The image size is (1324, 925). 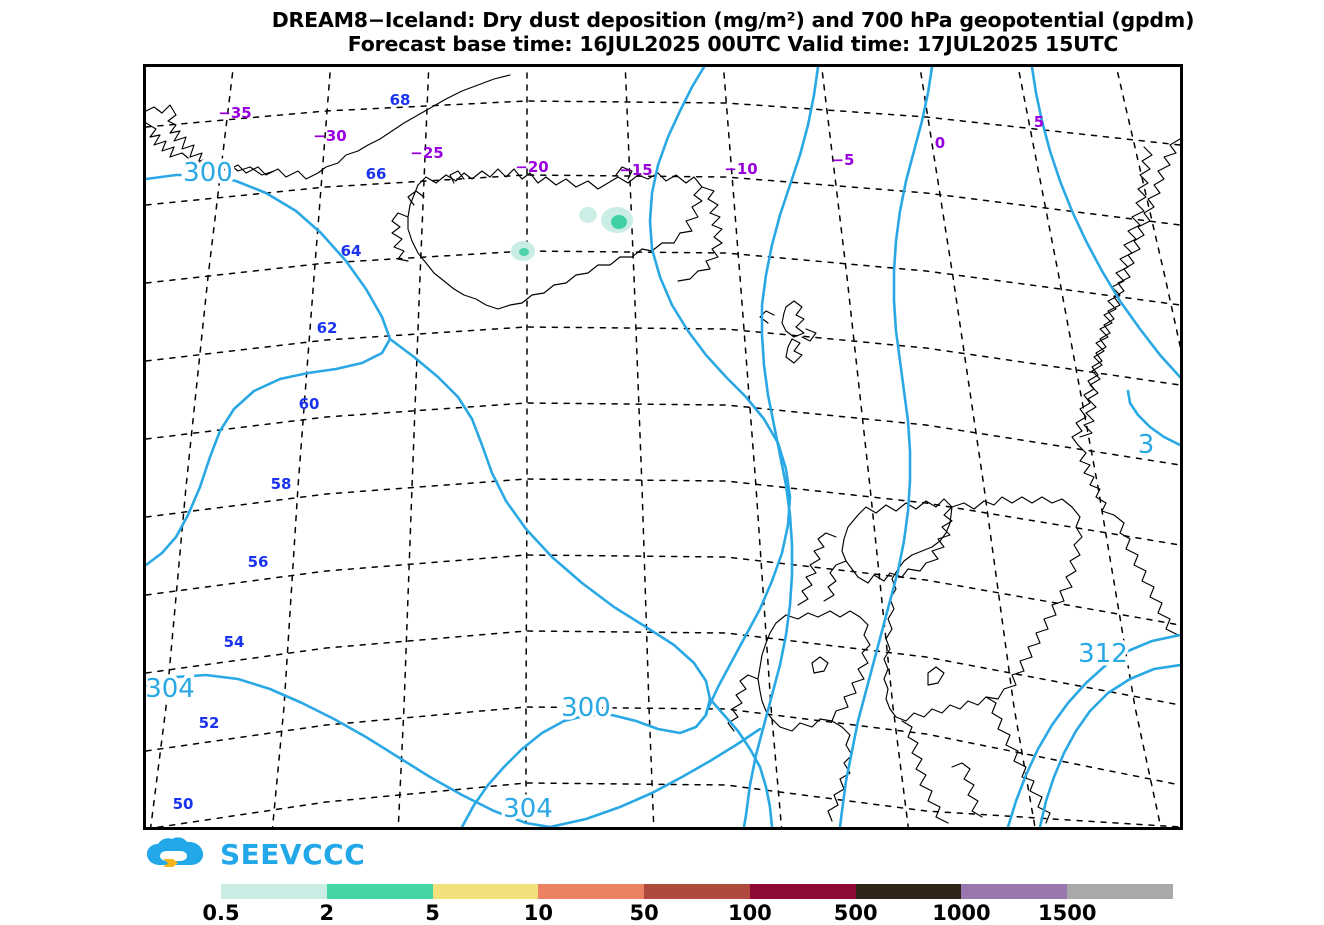 What do you see at coordinates (663, 913) in the screenshot?
I see `colorbar-tick-labels: 0.5 2 5 10 50 100 500 1000 1500` at bounding box center [663, 913].